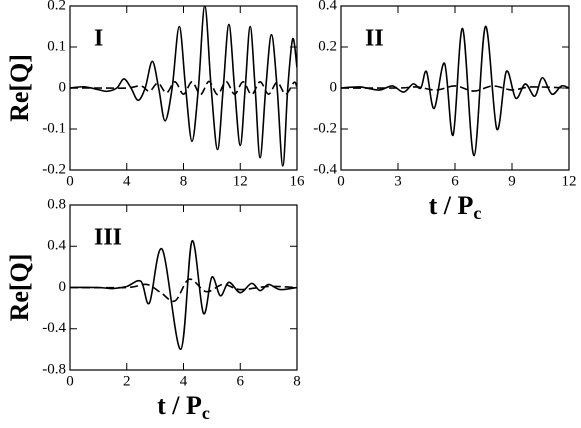  What do you see at coordinates (54, 128) in the screenshot?
I see `y-tick-label: -0.1` at bounding box center [54, 128].